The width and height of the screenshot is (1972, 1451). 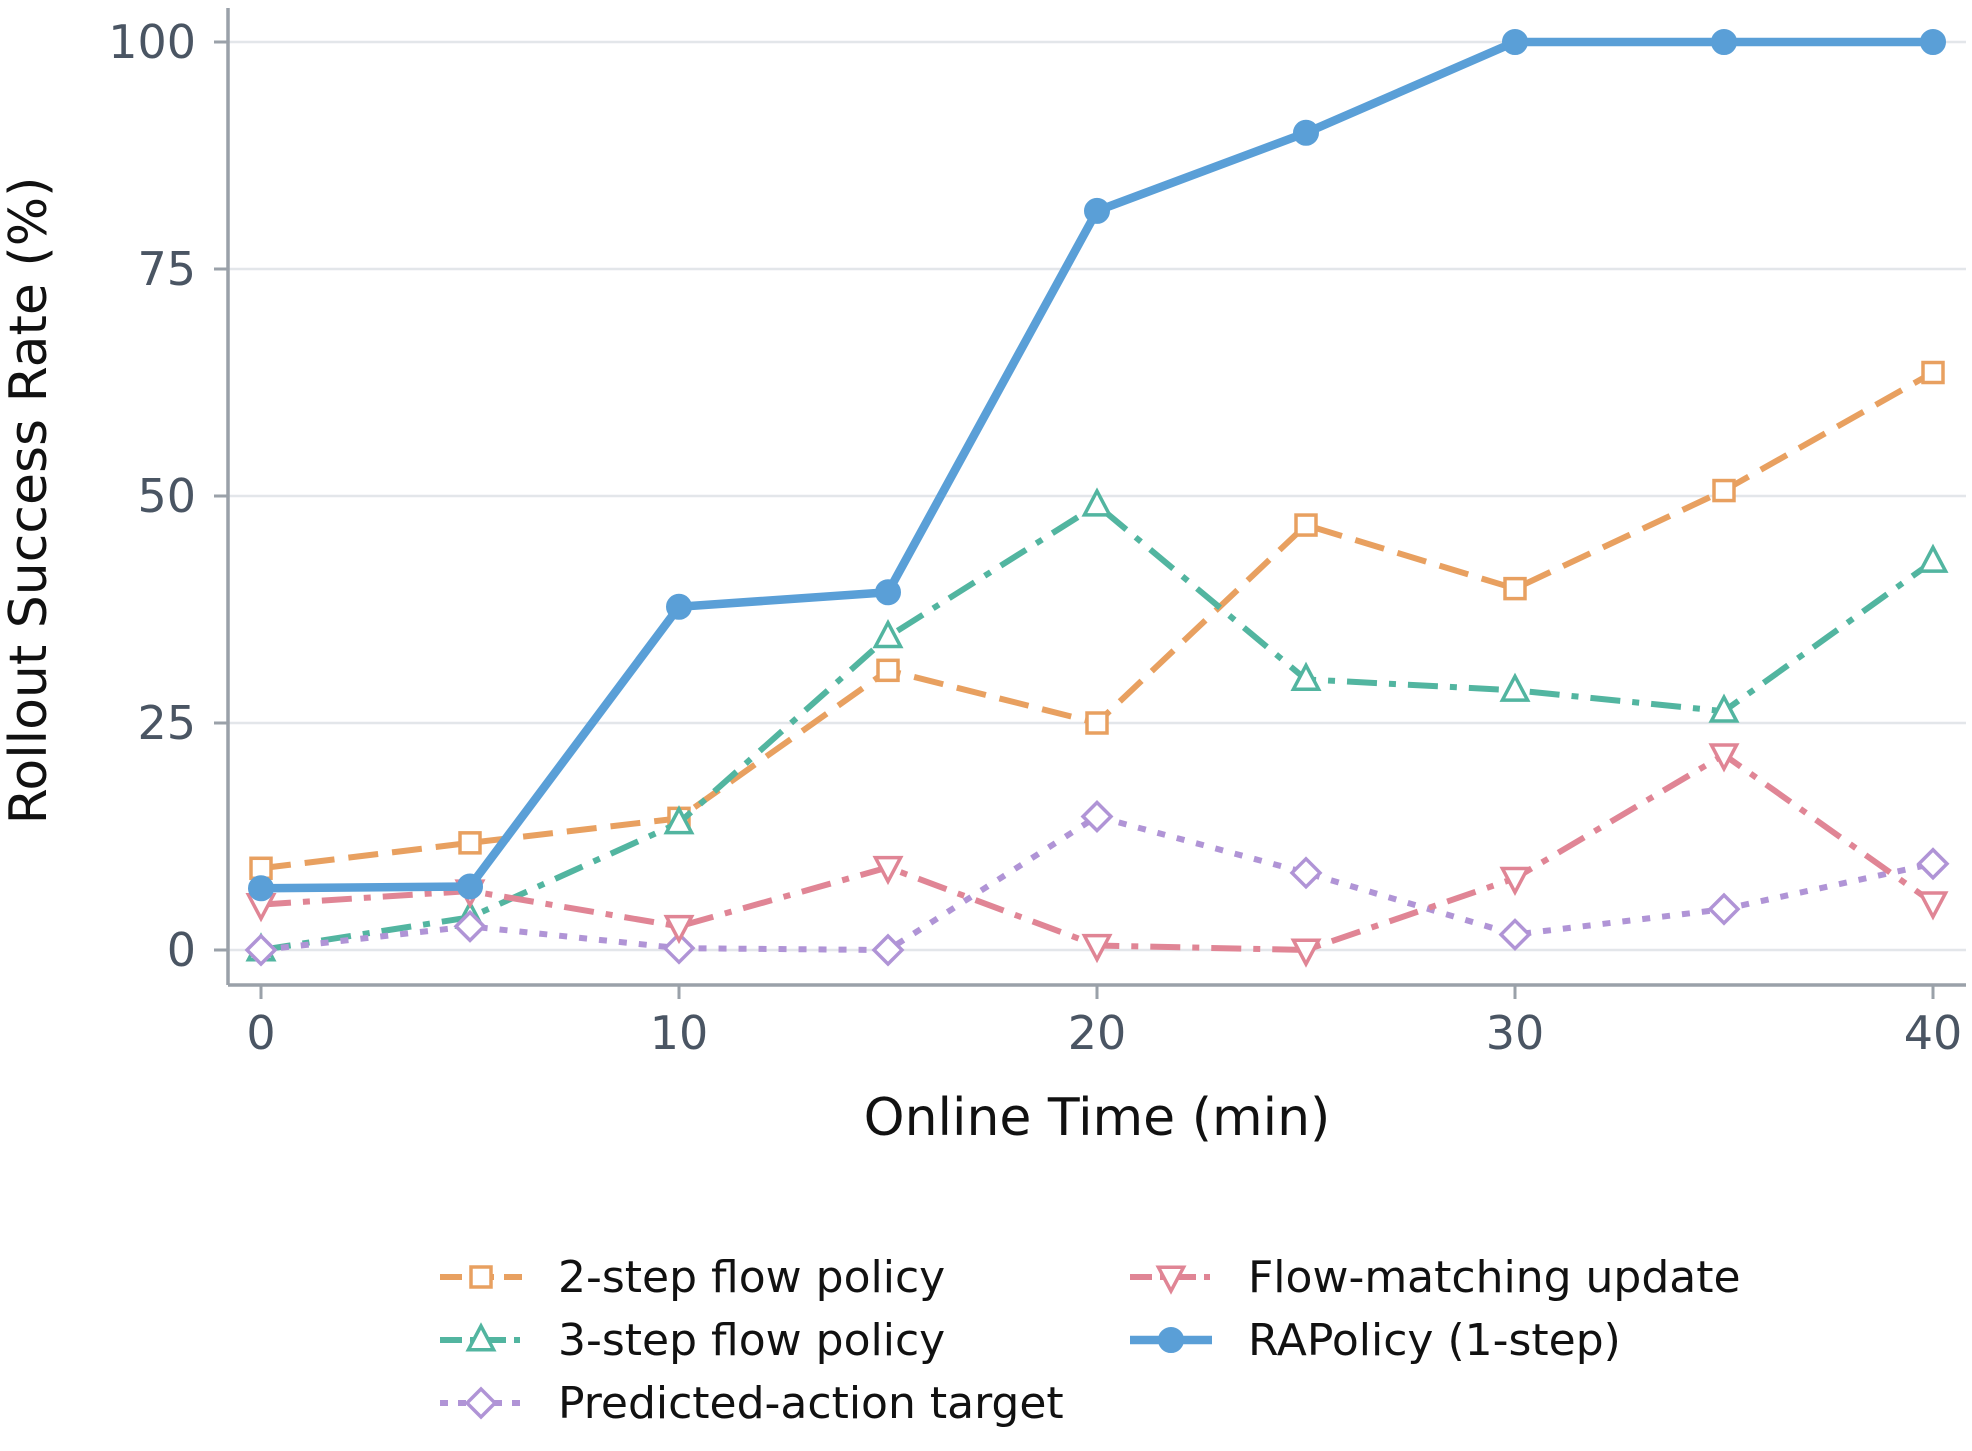 I want to click on y-tick-label: 50, so click(x=166, y=496).